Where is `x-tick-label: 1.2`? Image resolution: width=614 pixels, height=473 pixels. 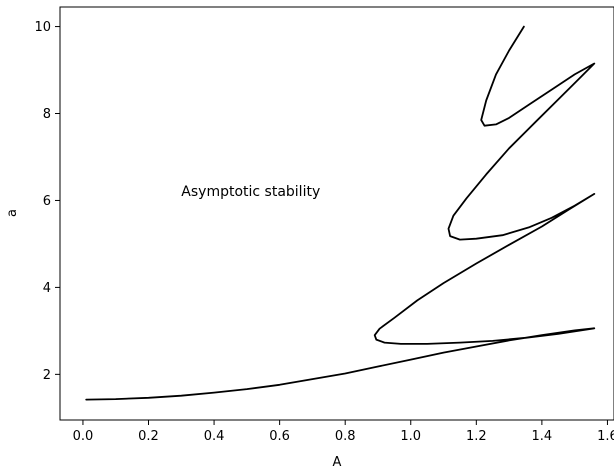
x-tick-label: 1.2 is located at coordinates (476, 436).